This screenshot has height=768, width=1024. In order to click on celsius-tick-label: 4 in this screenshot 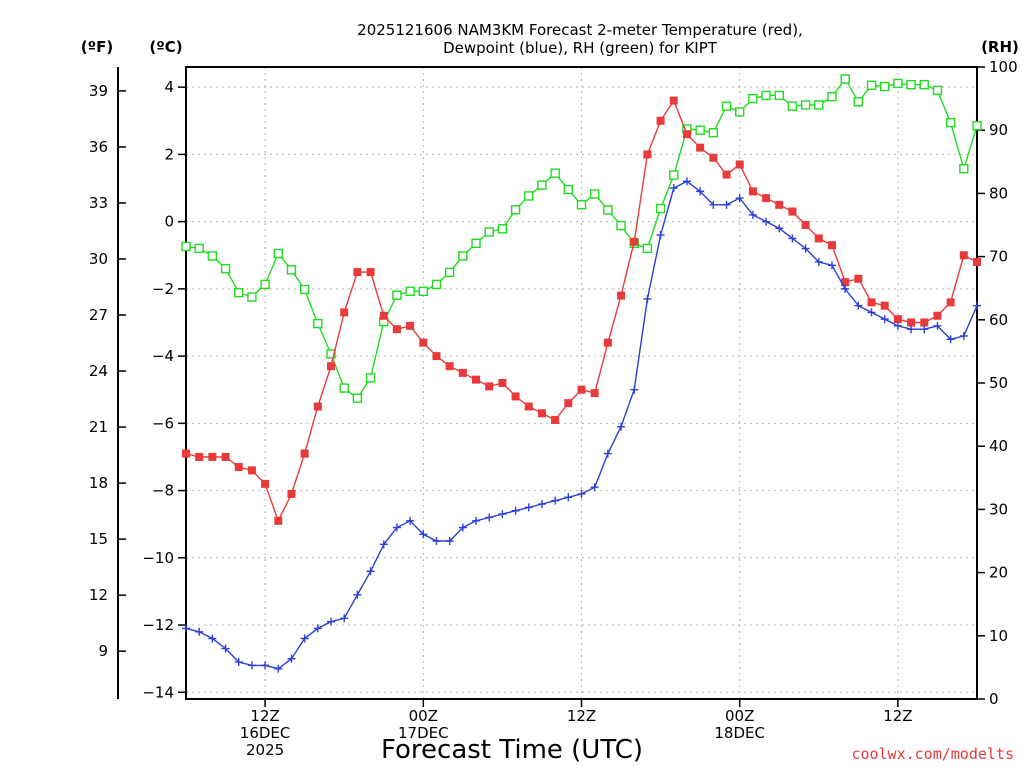, I will do `click(169, 87)`.